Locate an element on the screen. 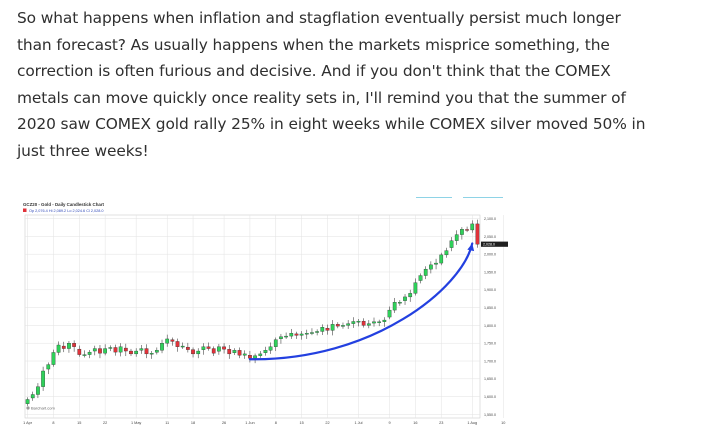  y-tick-label: 2,050.0 is located at coordinates (490, 237).